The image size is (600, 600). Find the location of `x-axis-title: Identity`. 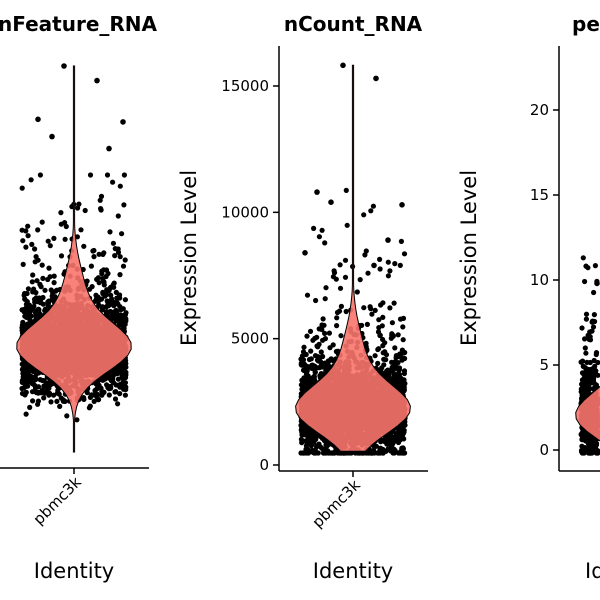

x-axis-title: Identity is located at coordinates (74, 571).